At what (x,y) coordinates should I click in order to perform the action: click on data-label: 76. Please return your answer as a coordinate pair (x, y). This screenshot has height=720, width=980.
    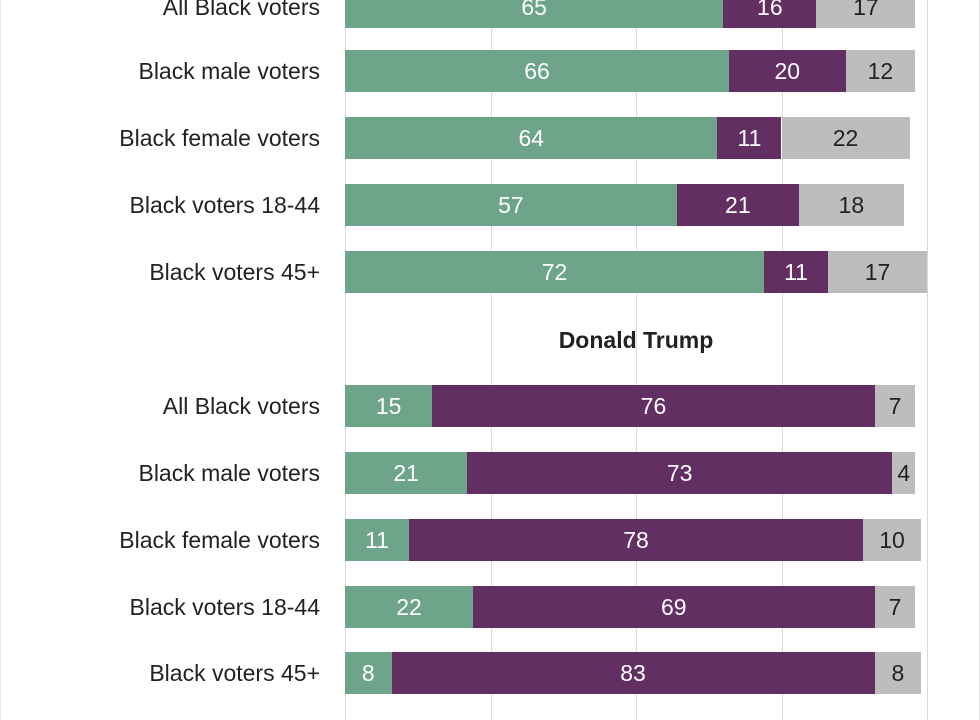
    Looking at the image, I should click on (653, 406).